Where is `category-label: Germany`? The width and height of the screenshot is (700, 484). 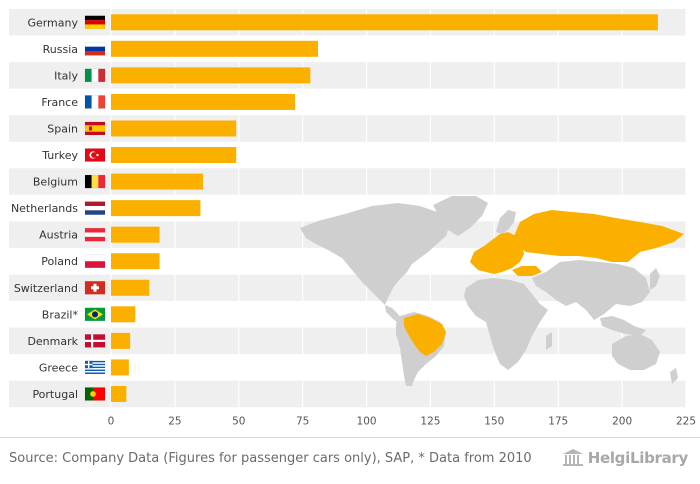
category-label: Germany is located at coordinates (52, 22).